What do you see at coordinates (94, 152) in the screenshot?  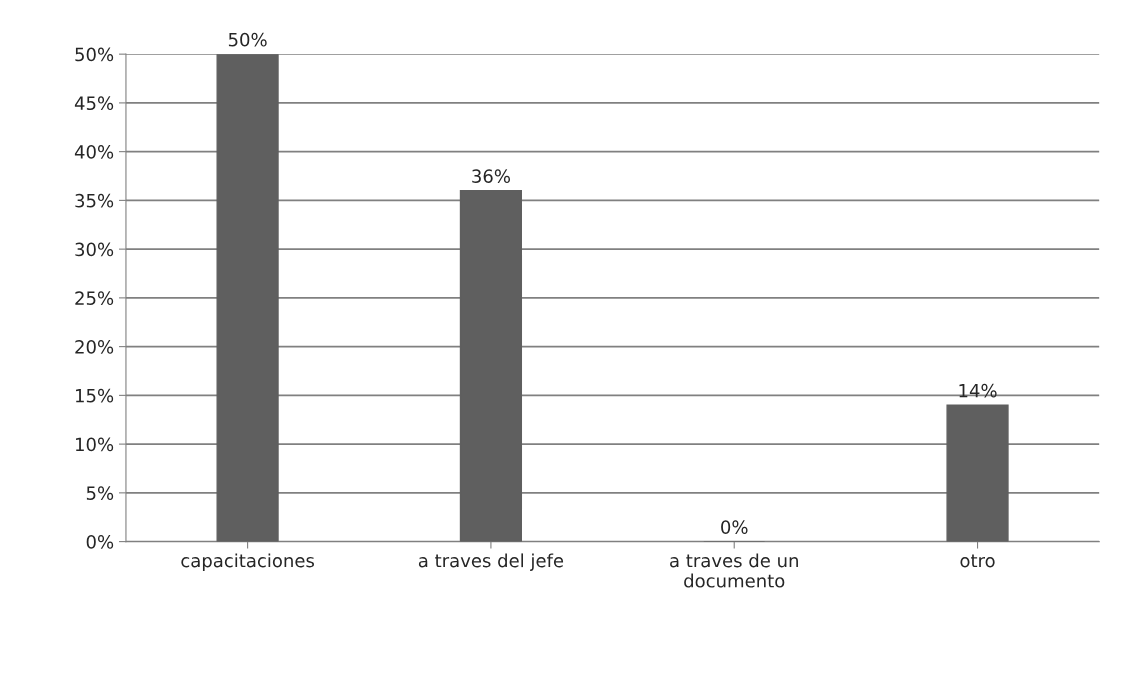 I see `y-tick-label: 40%` at bounding box center [94, 152].